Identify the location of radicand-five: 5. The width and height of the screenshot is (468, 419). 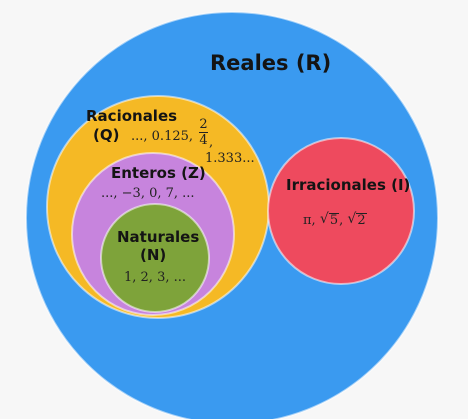
(334, 220).